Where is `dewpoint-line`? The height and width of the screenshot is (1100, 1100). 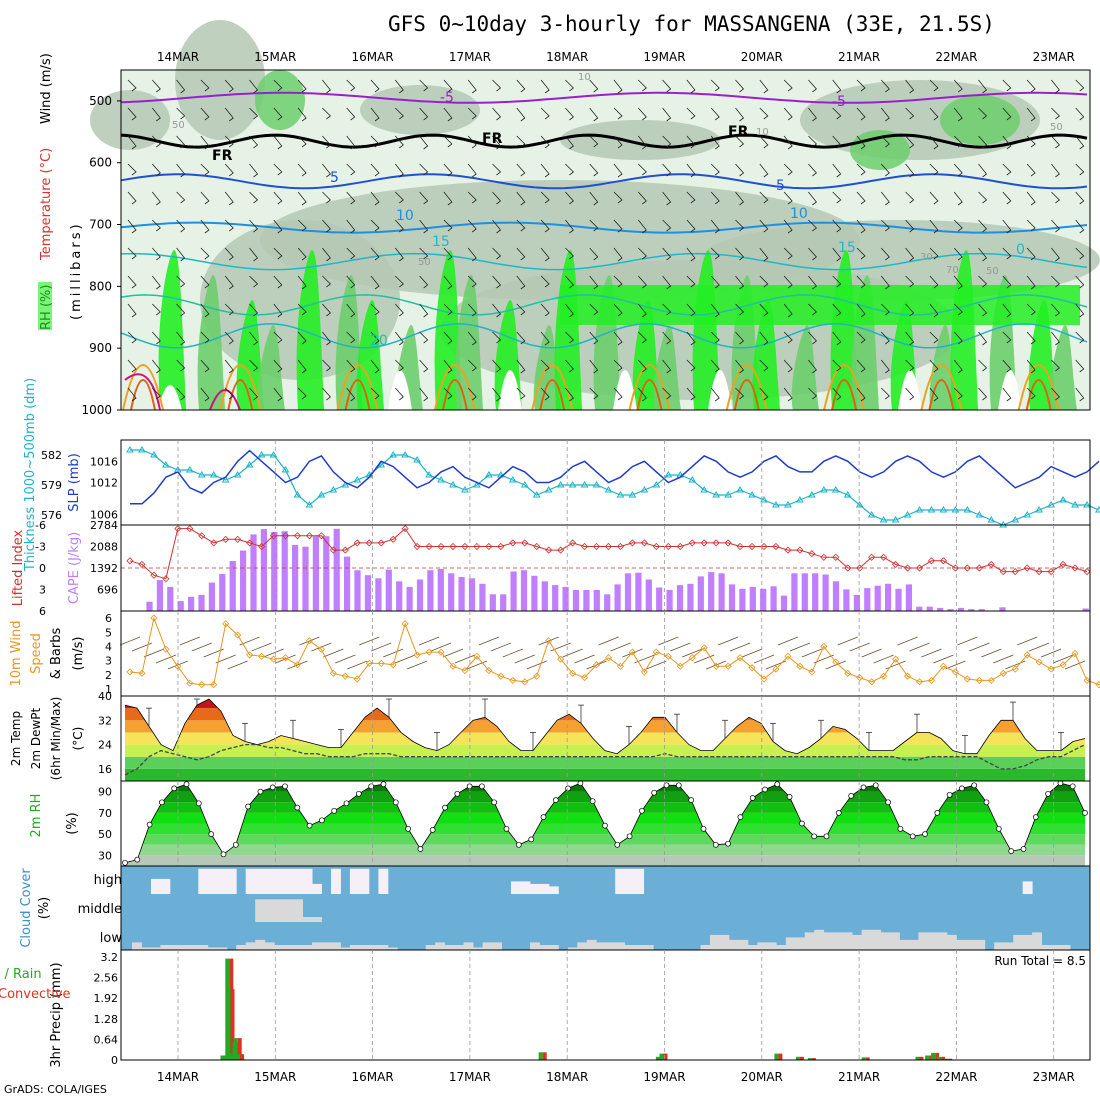
dewpoint-line is located at coordinates (605, 759).